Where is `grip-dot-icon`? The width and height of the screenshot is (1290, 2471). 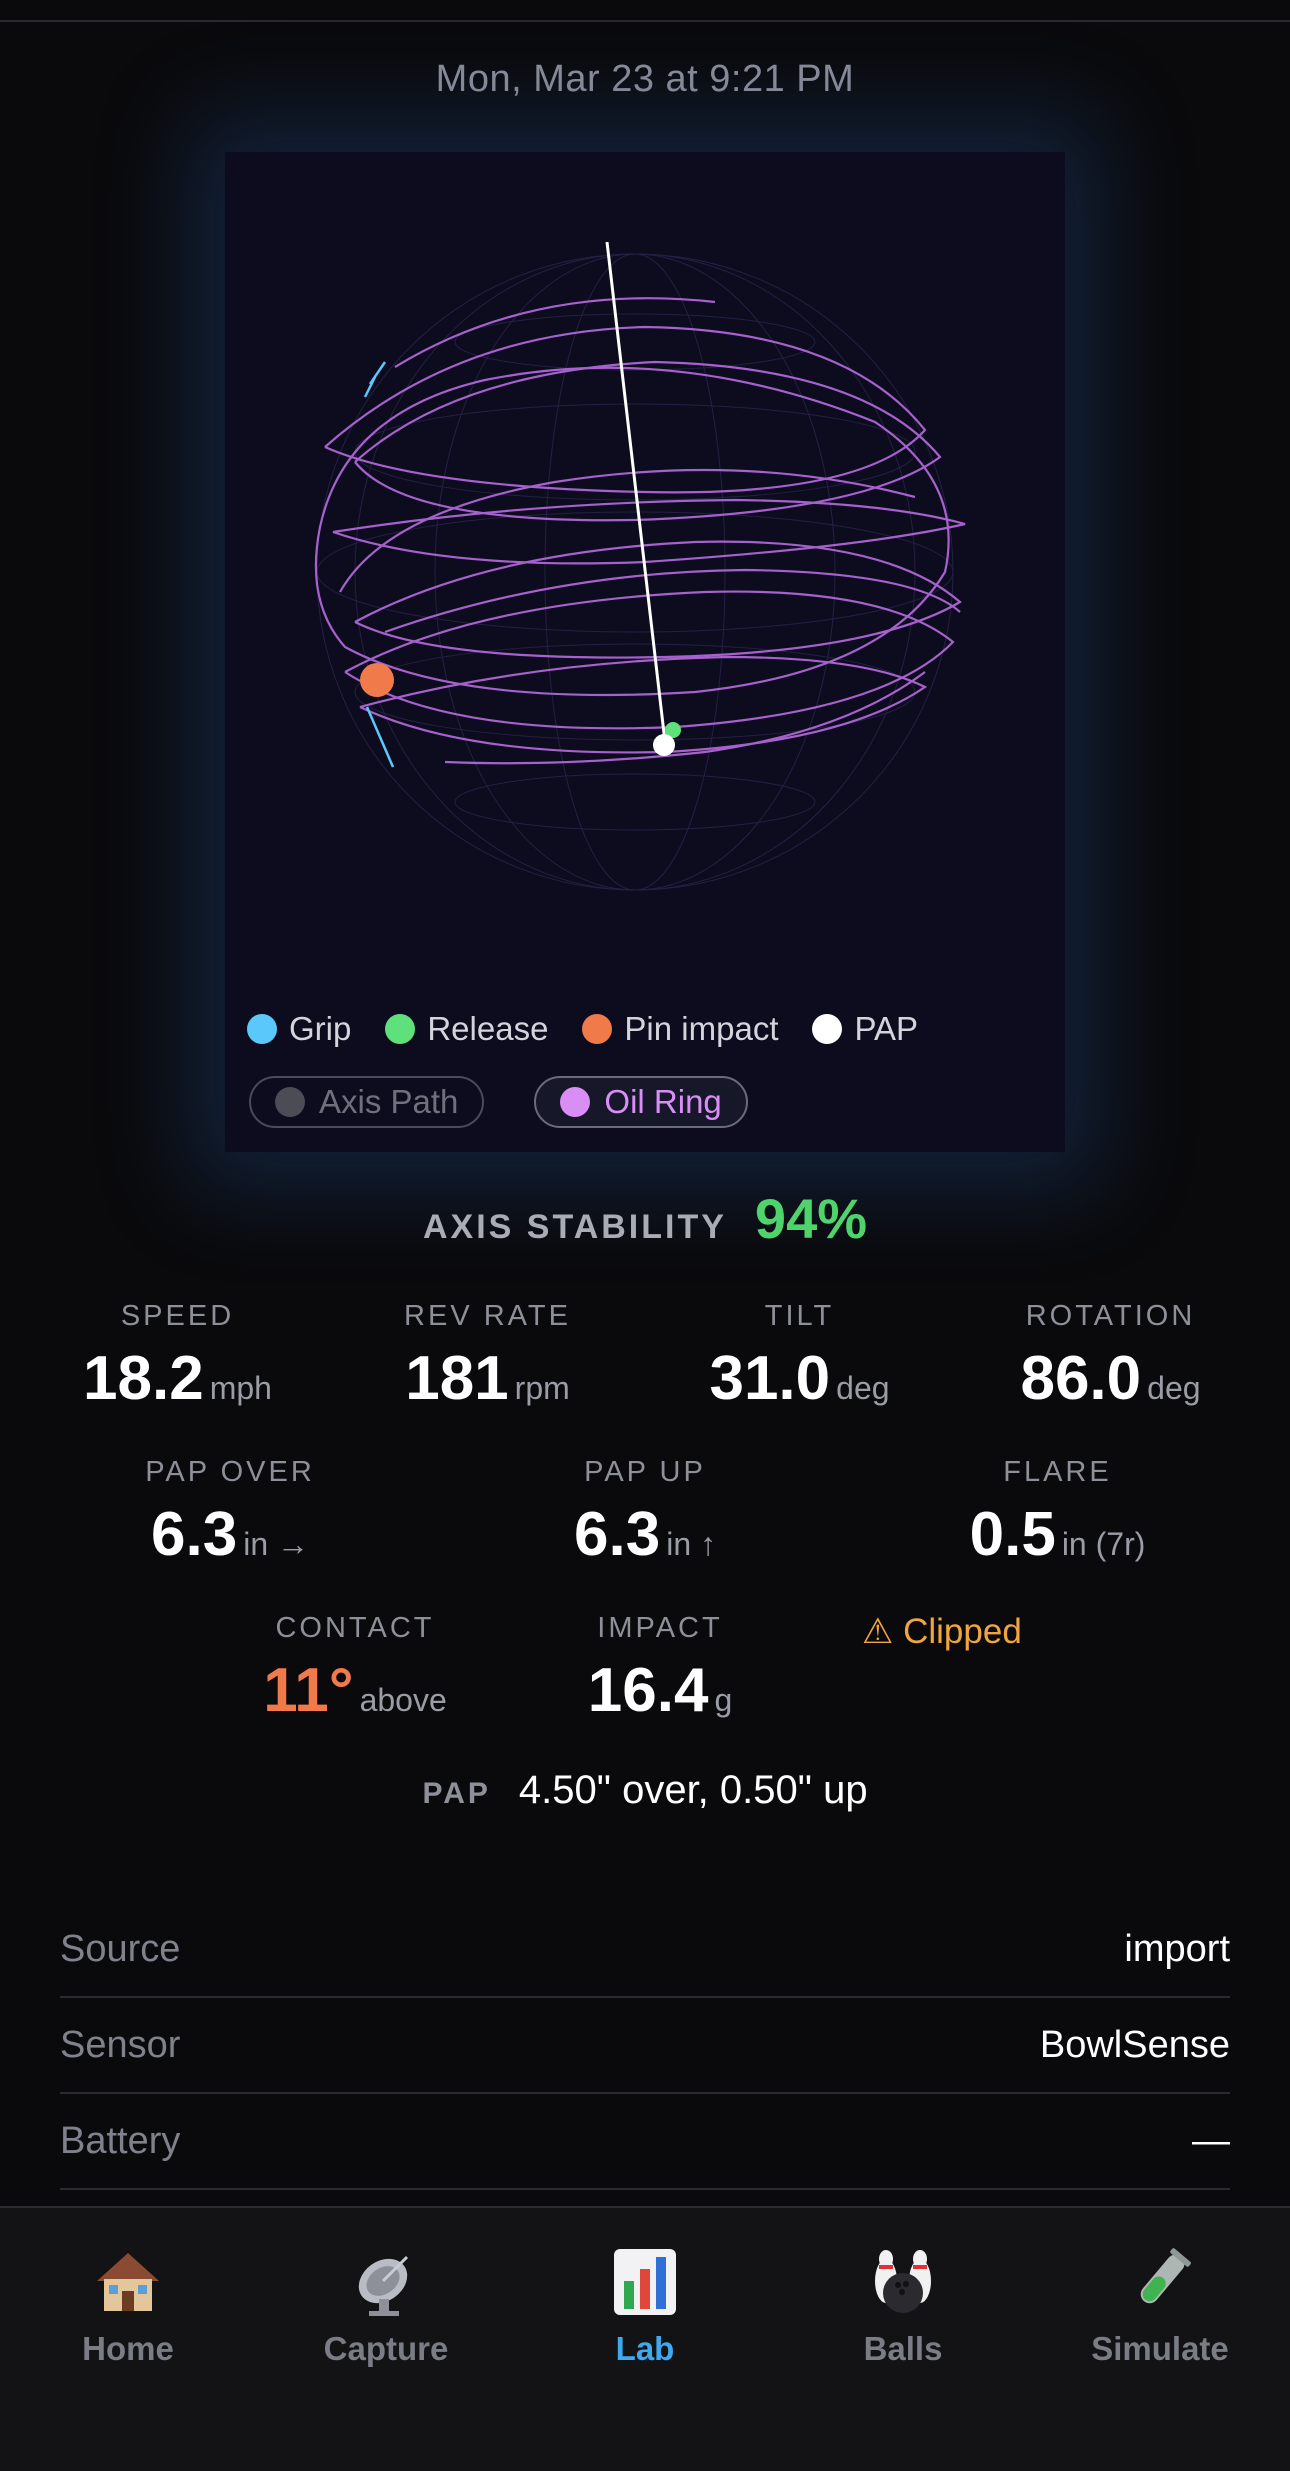 grip-dot-icon is located at coordinates (262, 1029).